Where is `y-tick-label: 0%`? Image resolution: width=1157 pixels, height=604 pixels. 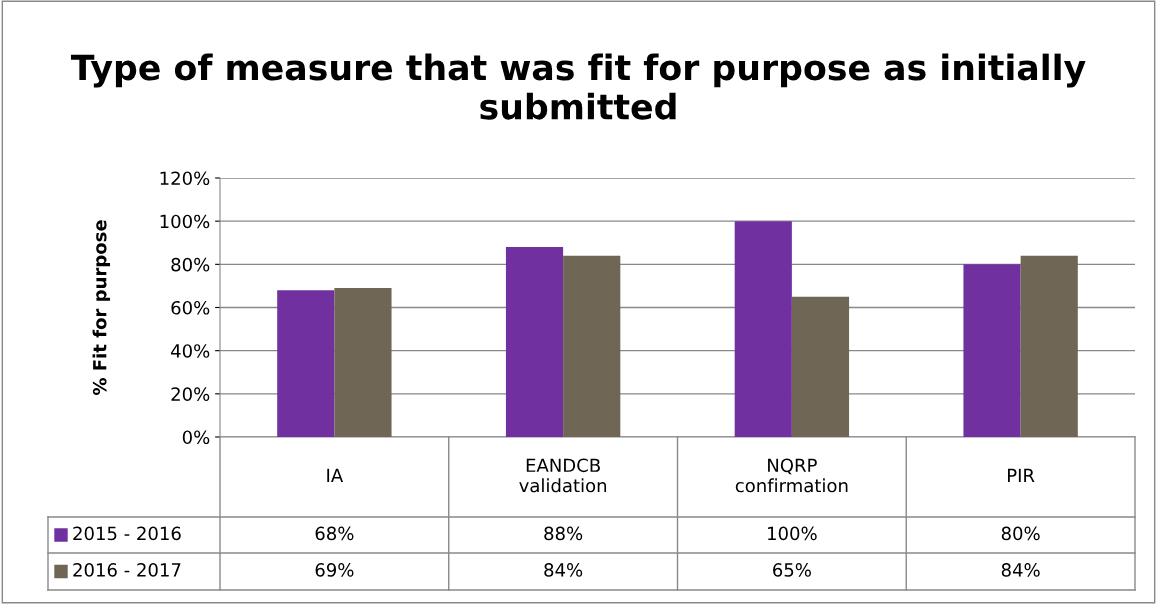 y-tick-label: 0% is located at coordinates (196, 437).